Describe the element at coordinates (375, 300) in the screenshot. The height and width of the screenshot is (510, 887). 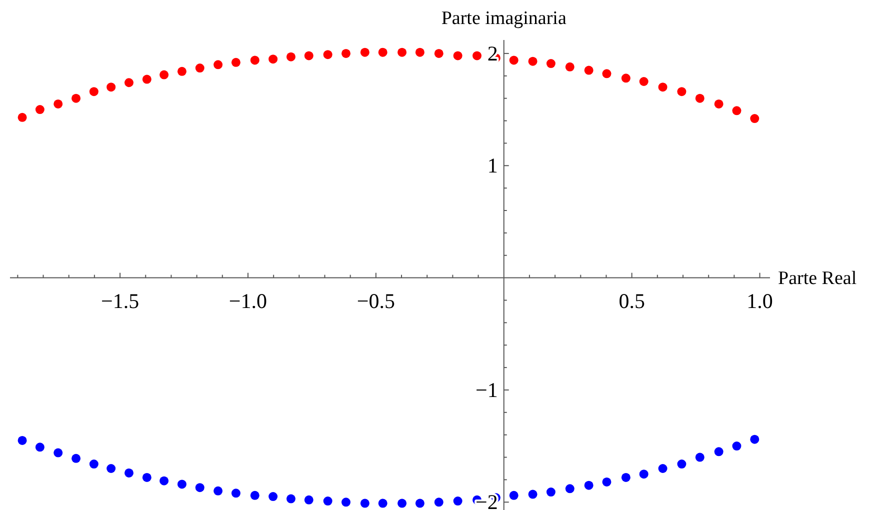
I see `x-tick-label: −0.5` at that location.